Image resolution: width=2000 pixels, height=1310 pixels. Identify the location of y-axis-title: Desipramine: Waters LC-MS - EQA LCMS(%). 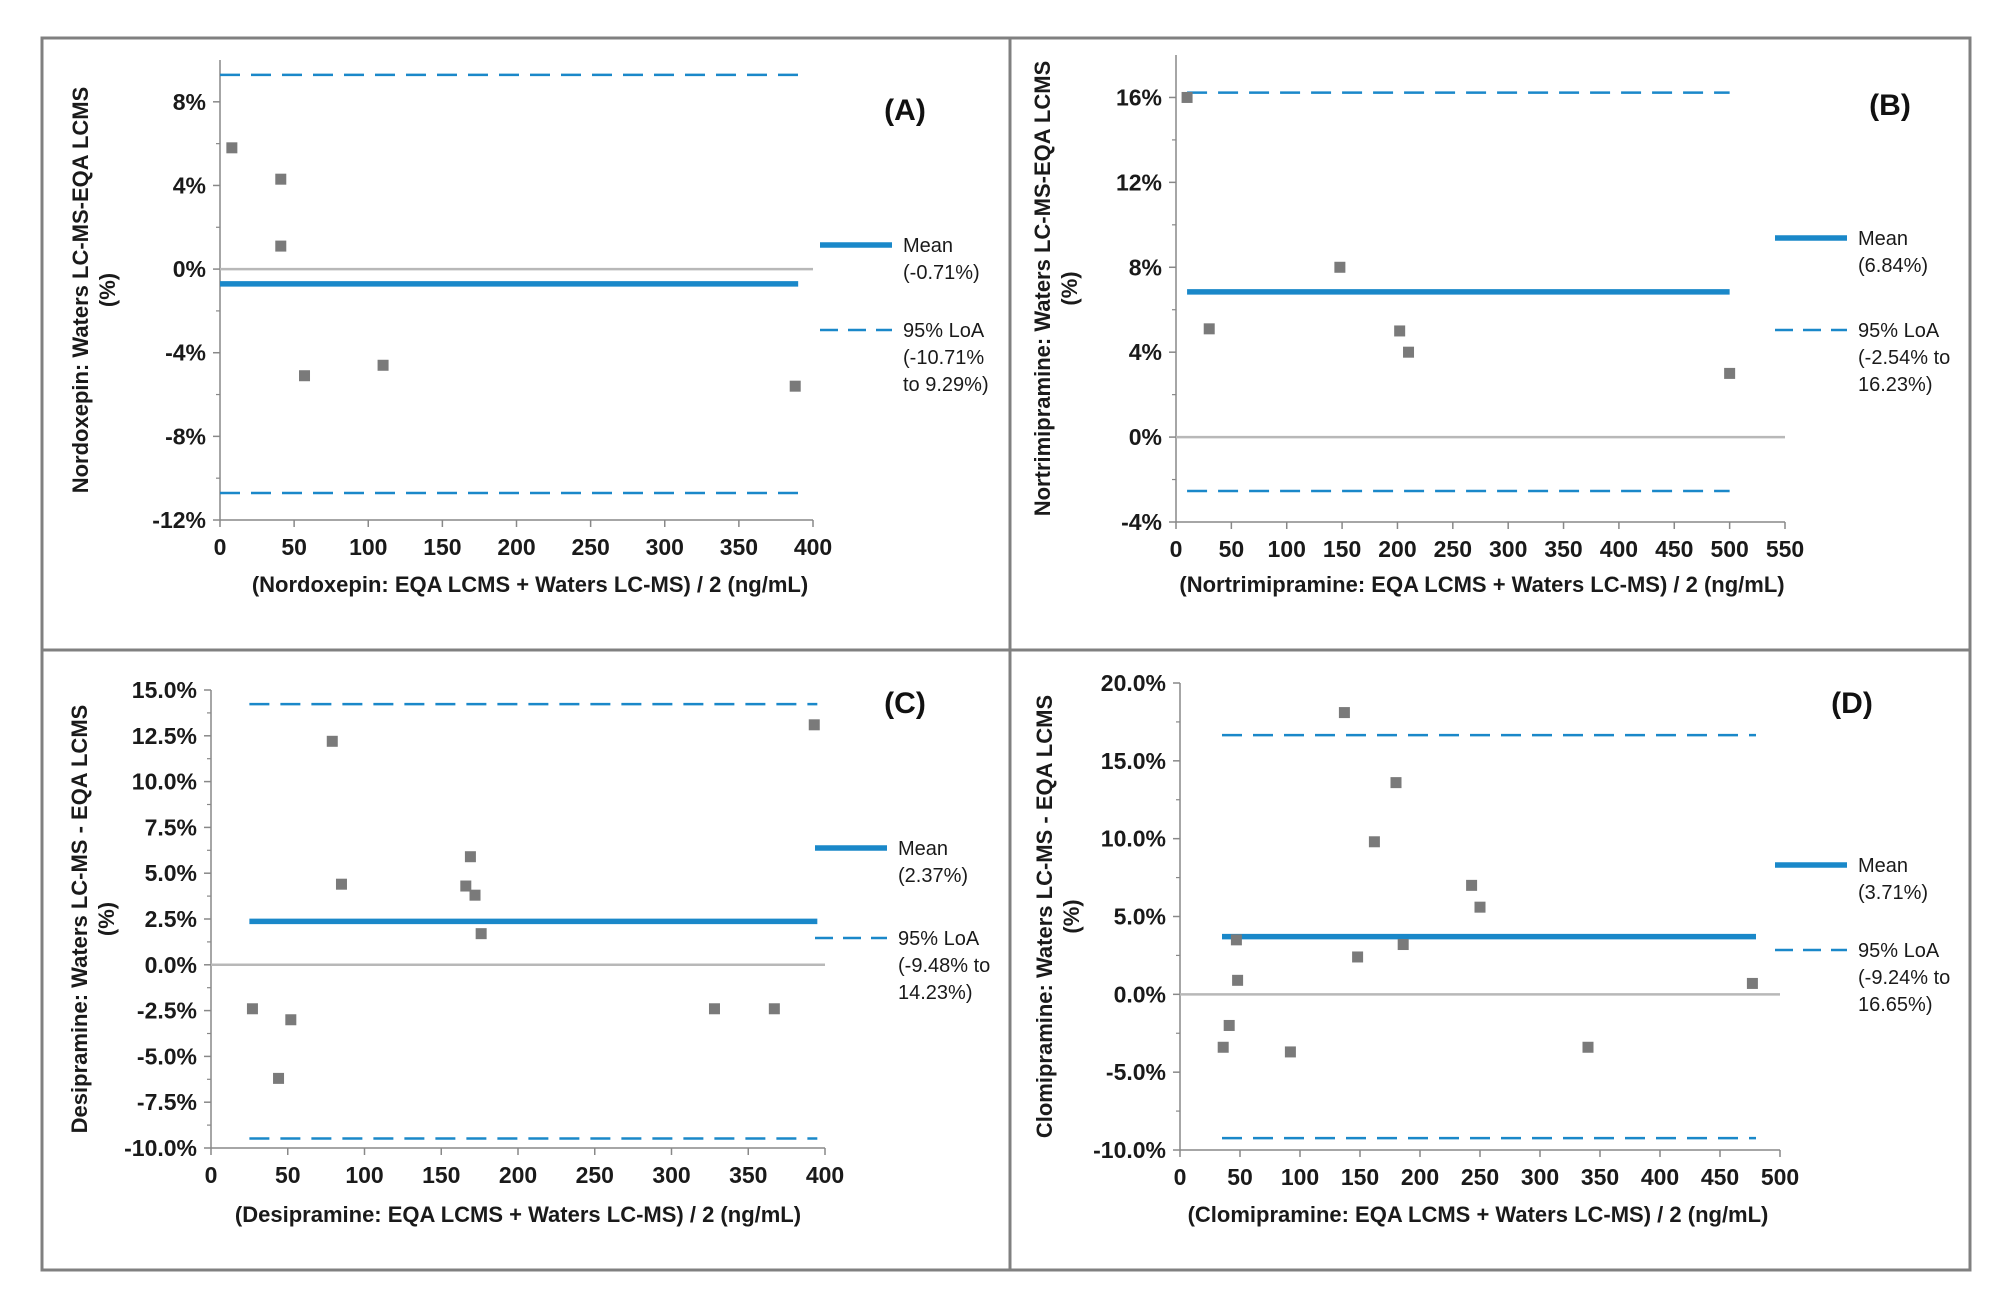
(93, 919).